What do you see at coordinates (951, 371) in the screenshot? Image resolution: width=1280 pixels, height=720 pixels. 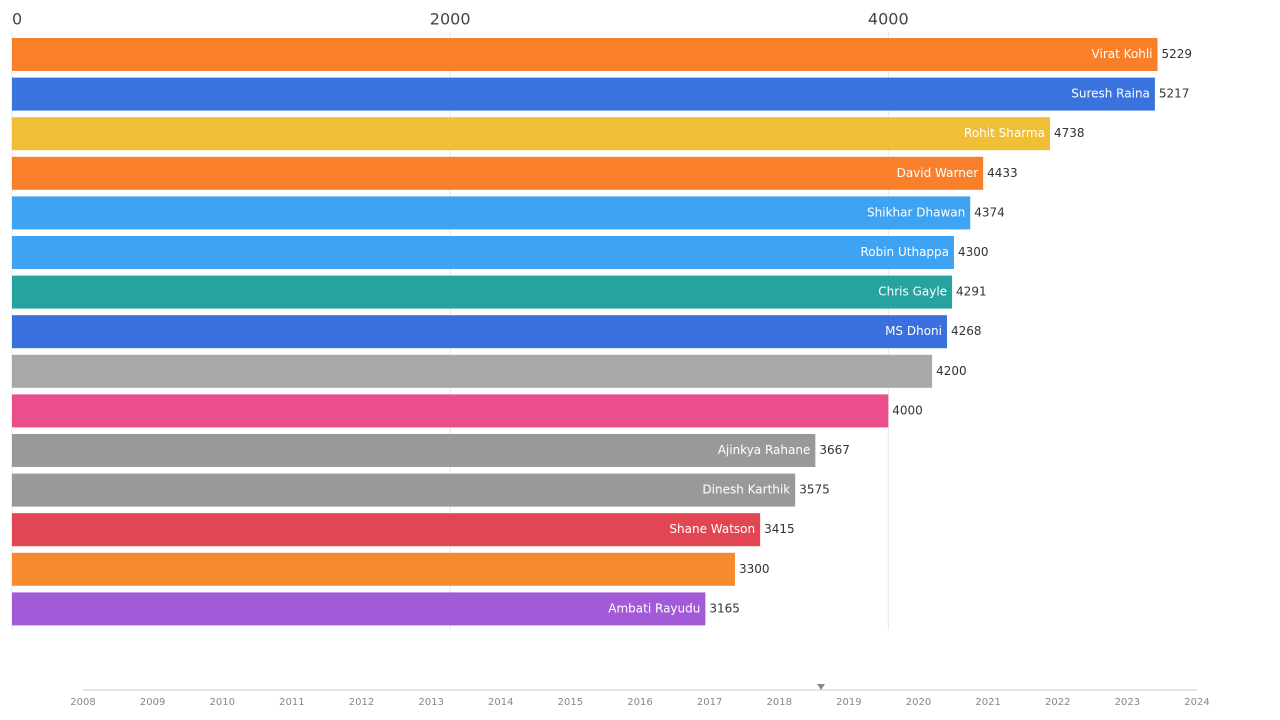 I see `value-label: 4200` at bounding box center [951, 371].